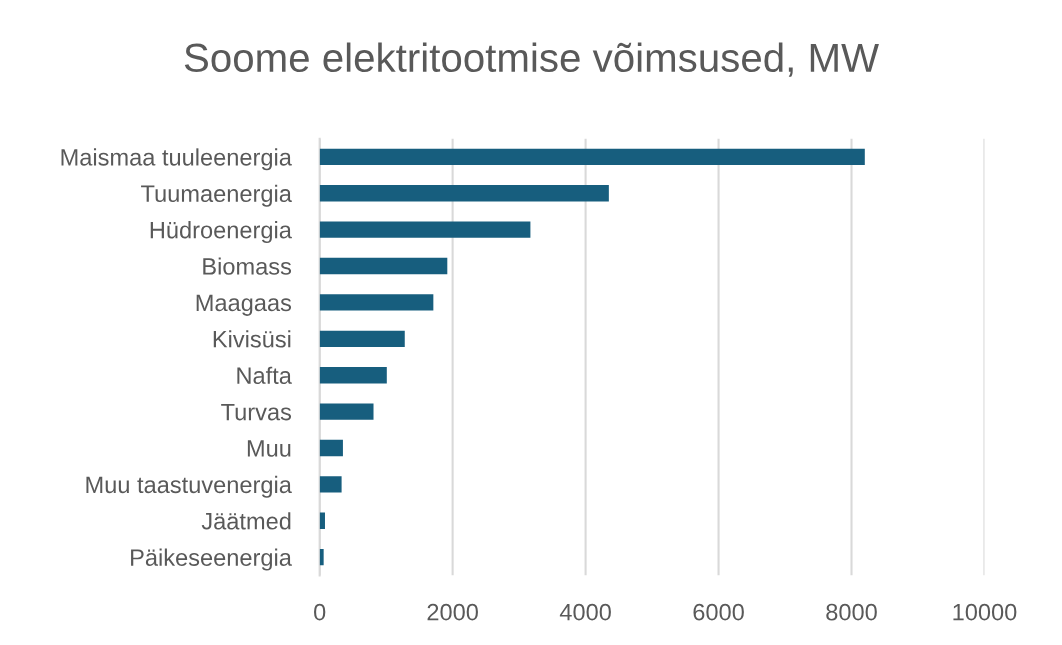  I want to click on y-tick-label: Maismaa tuuleenergia, so click(176, 159).